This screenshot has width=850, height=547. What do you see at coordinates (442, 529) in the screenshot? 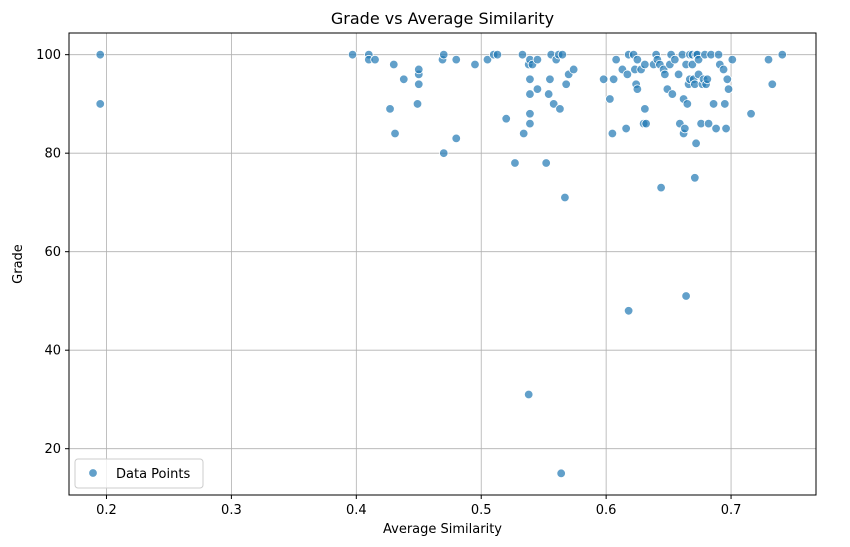
I see `x-axis-title: Average Similarity` at bounding box center [442, 529].